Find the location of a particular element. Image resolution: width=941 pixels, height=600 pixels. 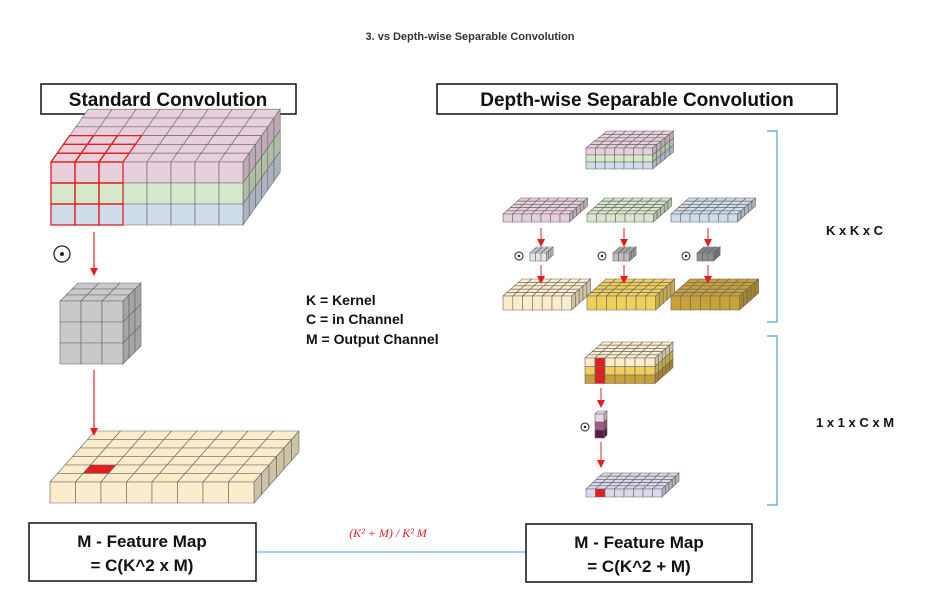

legend-in-channel: C = in Channel is located at coordinates (355, 319).